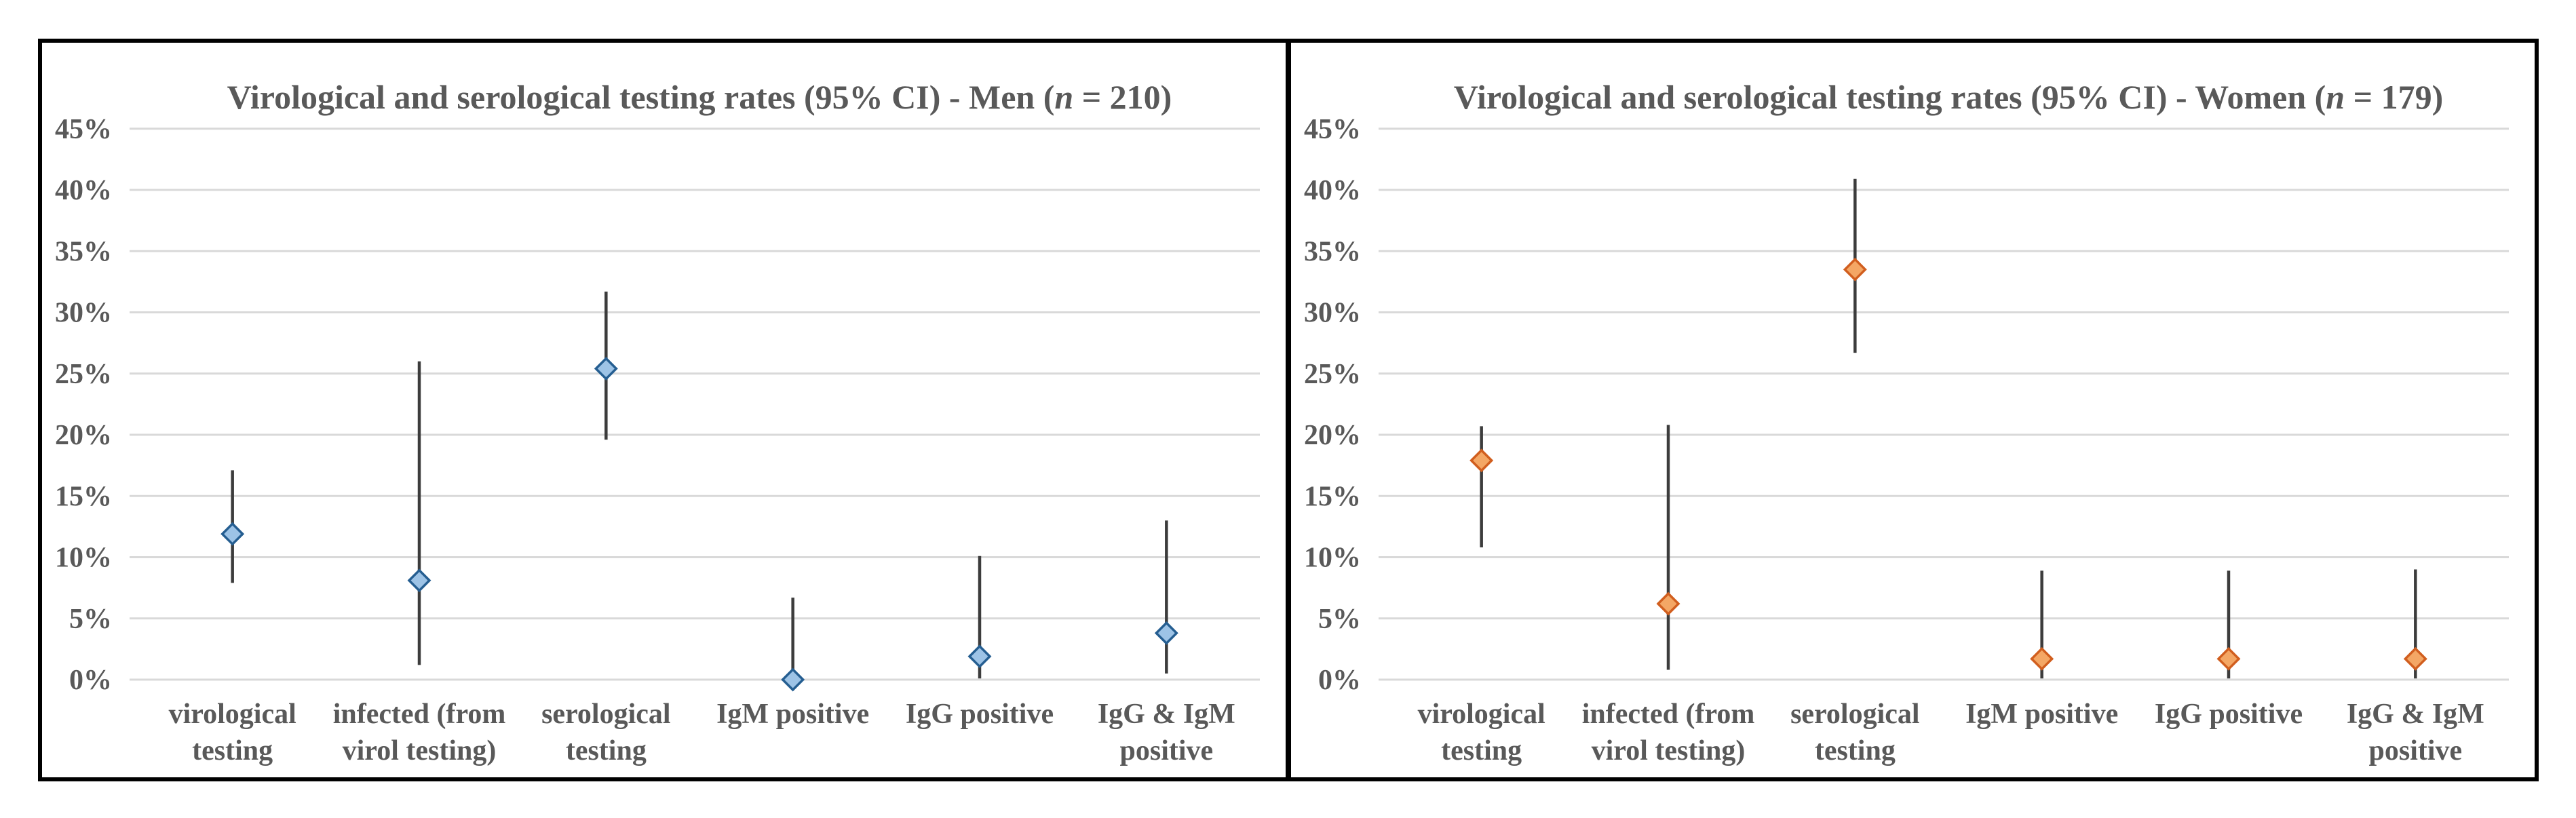 The height and width of the screenshot is (818, 2576). What do you see at coordinates (1288, 410) in the screenshot?
I see `panel-divider` at bounding box center [1288, 410].